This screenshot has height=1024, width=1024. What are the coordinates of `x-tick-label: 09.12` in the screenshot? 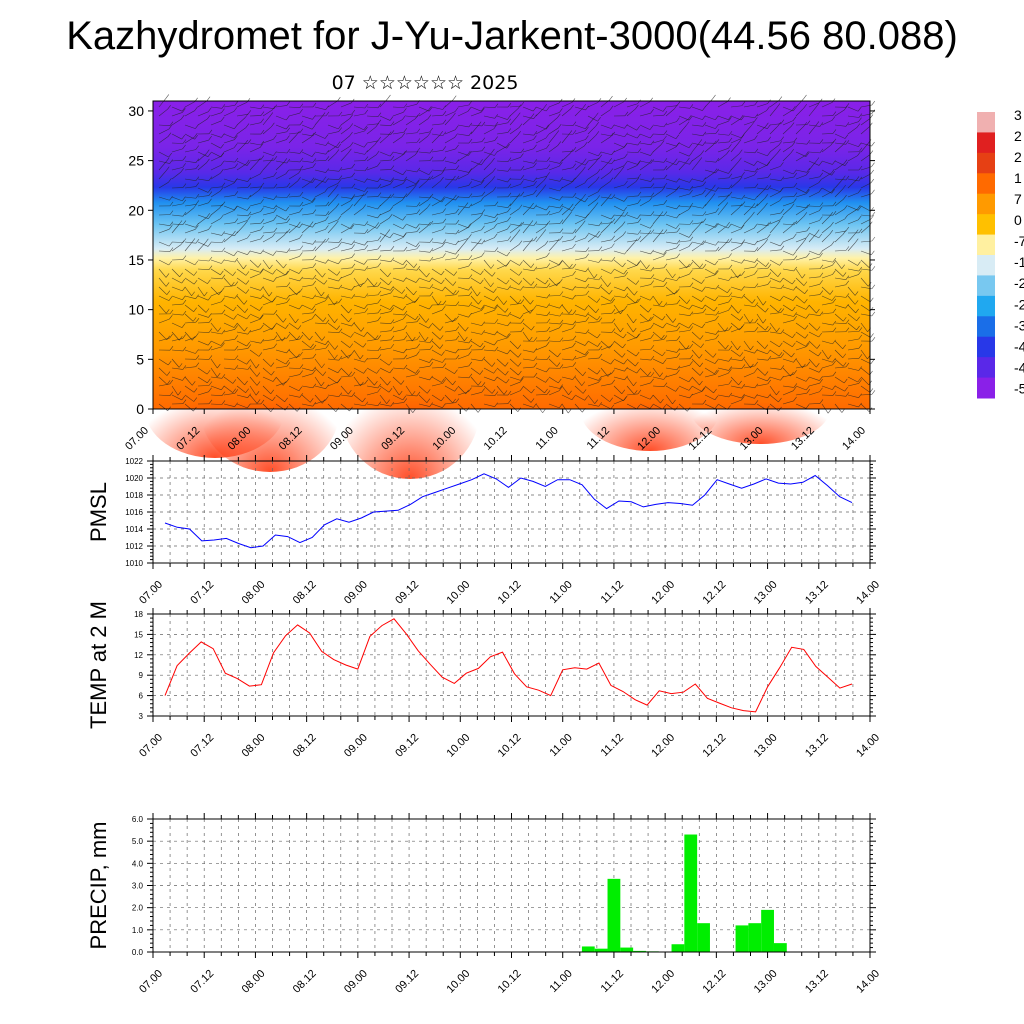 It's located at (407, 746).